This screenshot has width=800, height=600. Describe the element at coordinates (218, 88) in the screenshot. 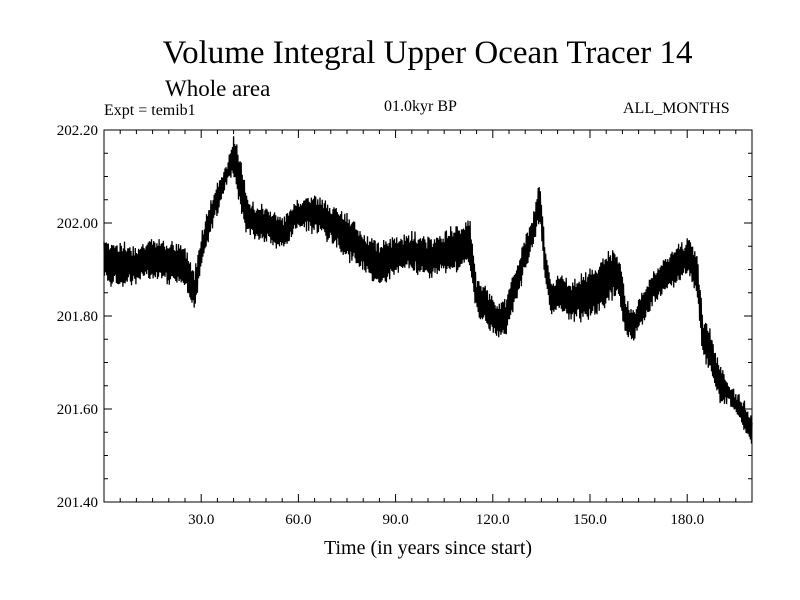

I see `chart-subtitle: Whole area` at that location.